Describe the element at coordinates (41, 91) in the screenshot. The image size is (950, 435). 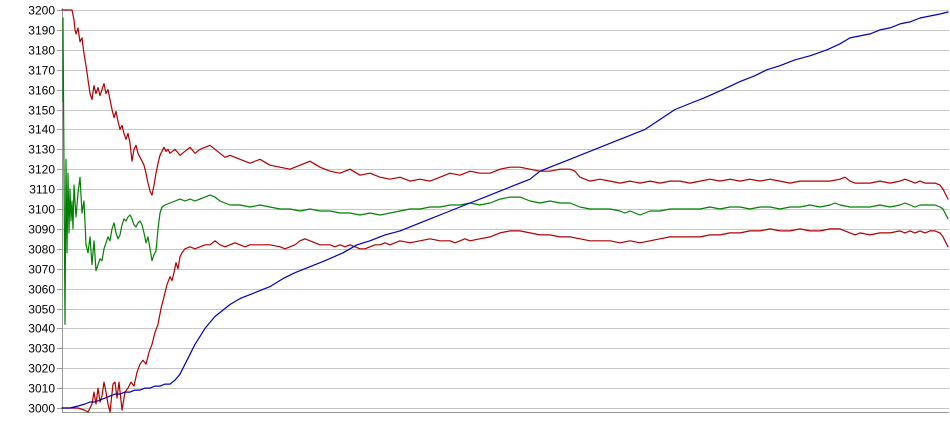
I see `y-axis-label: 3160` at that location.